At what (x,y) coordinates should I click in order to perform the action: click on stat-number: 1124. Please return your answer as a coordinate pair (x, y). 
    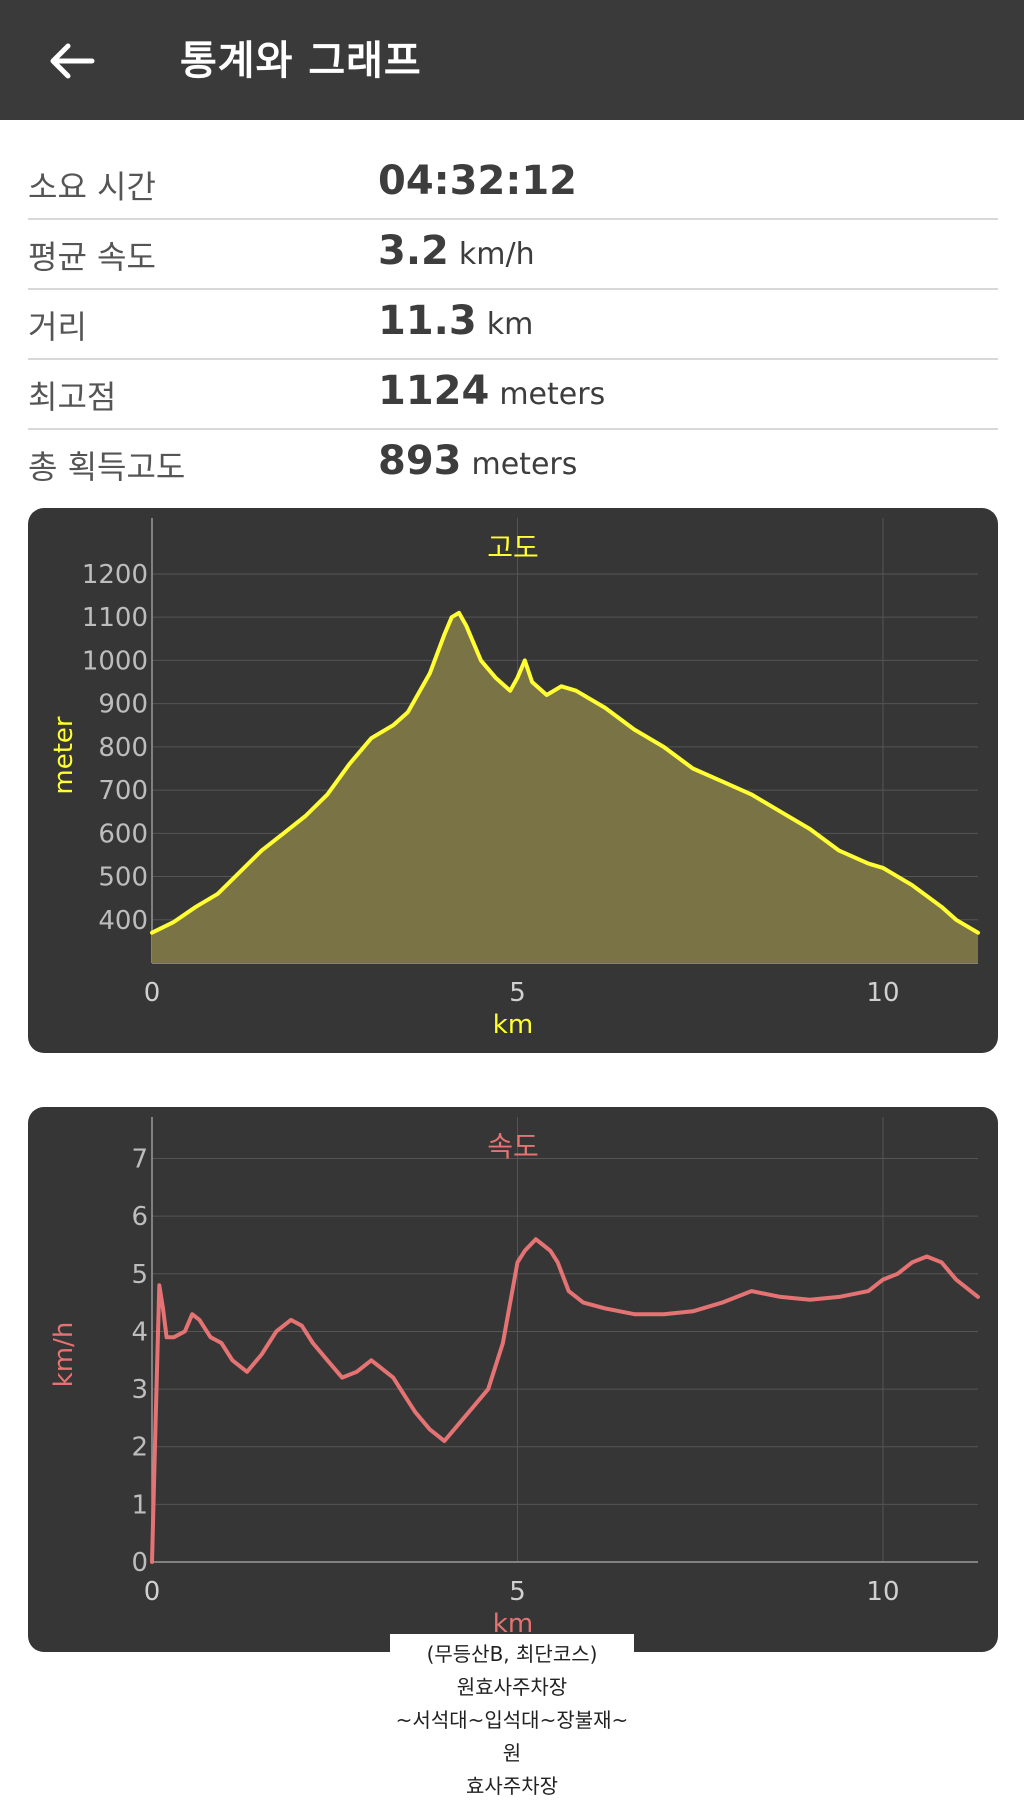
    Looking at the image, I should click on (434, 391).